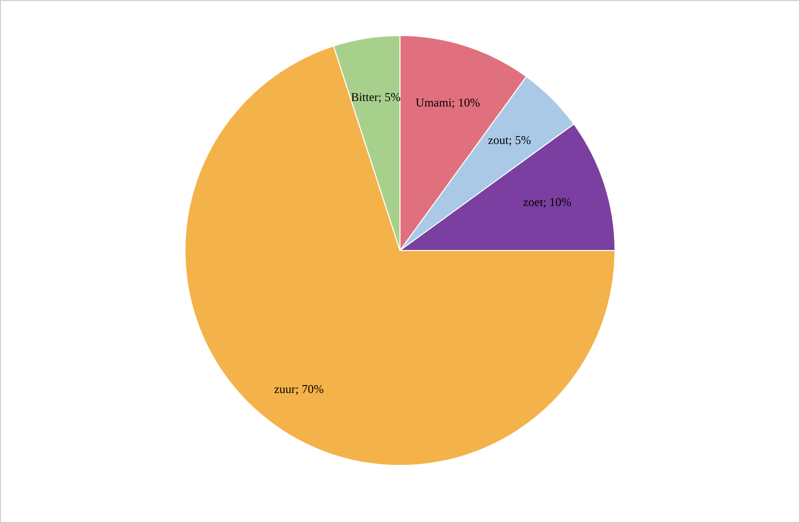  Describe the element at coordinates (509, 140) in the screenshot. I see `slice-label: zout; 5%` at that location.